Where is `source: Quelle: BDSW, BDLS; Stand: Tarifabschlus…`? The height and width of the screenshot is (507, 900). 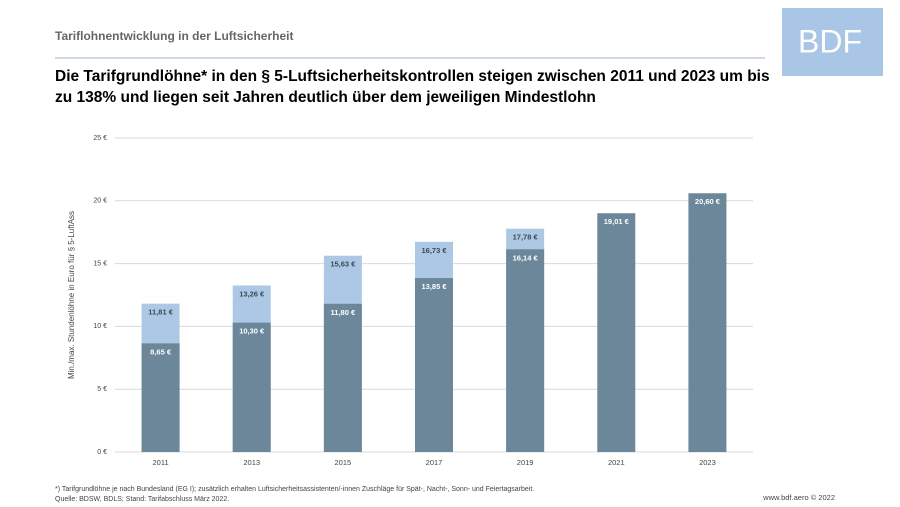
source: Quelle: BDSW, BDLS; Stand: Tarifabschlus… is located at coordinates (142, 499).